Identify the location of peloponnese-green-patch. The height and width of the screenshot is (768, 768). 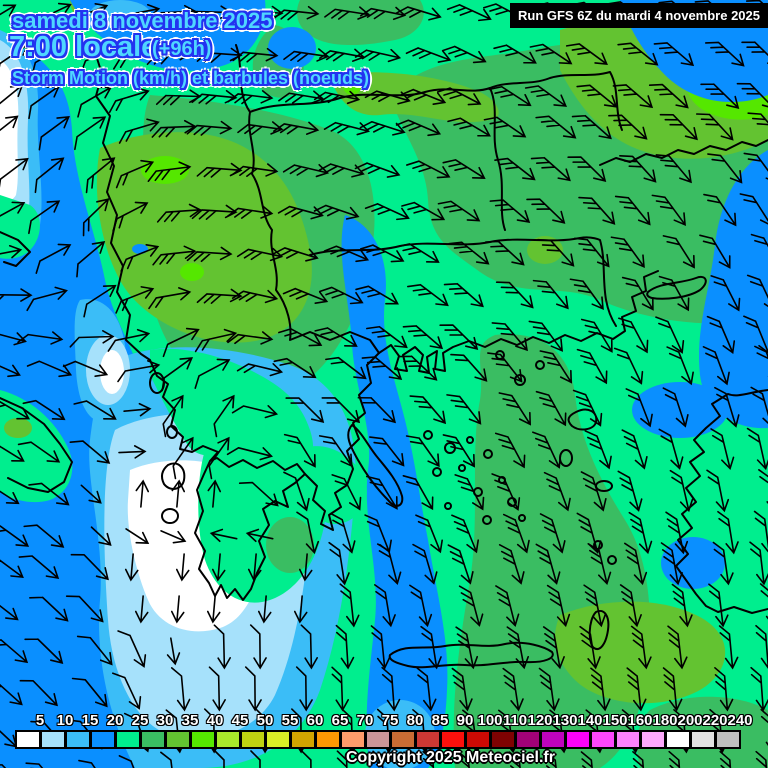
(290, 545).